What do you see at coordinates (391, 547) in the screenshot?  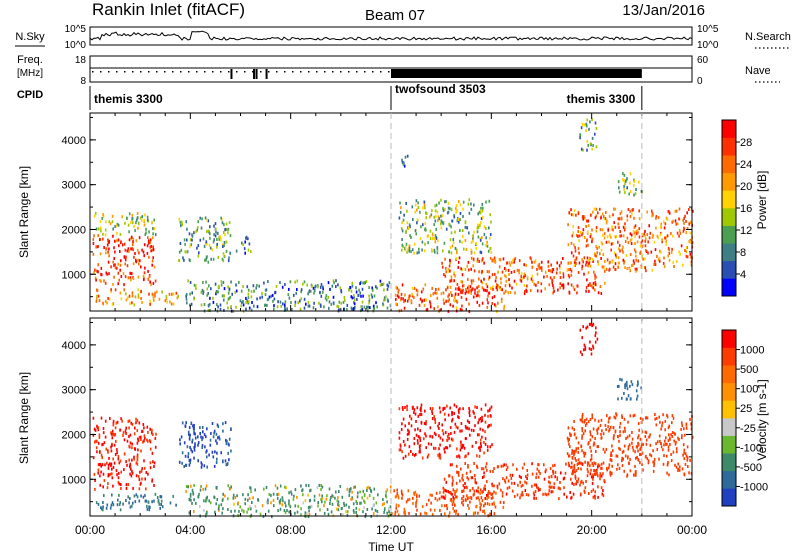 I see `time-axis-label: Time UT` at bounding box center [391, 547].